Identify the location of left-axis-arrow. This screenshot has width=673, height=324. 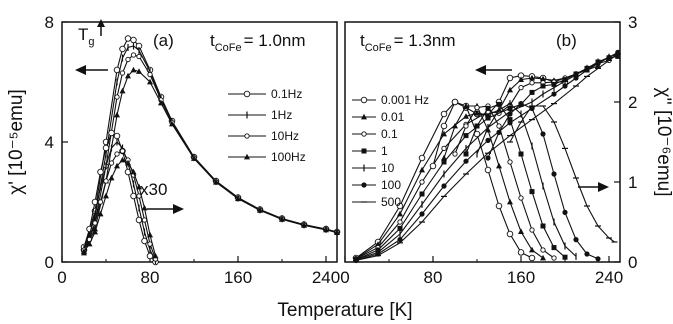
(91, 70).